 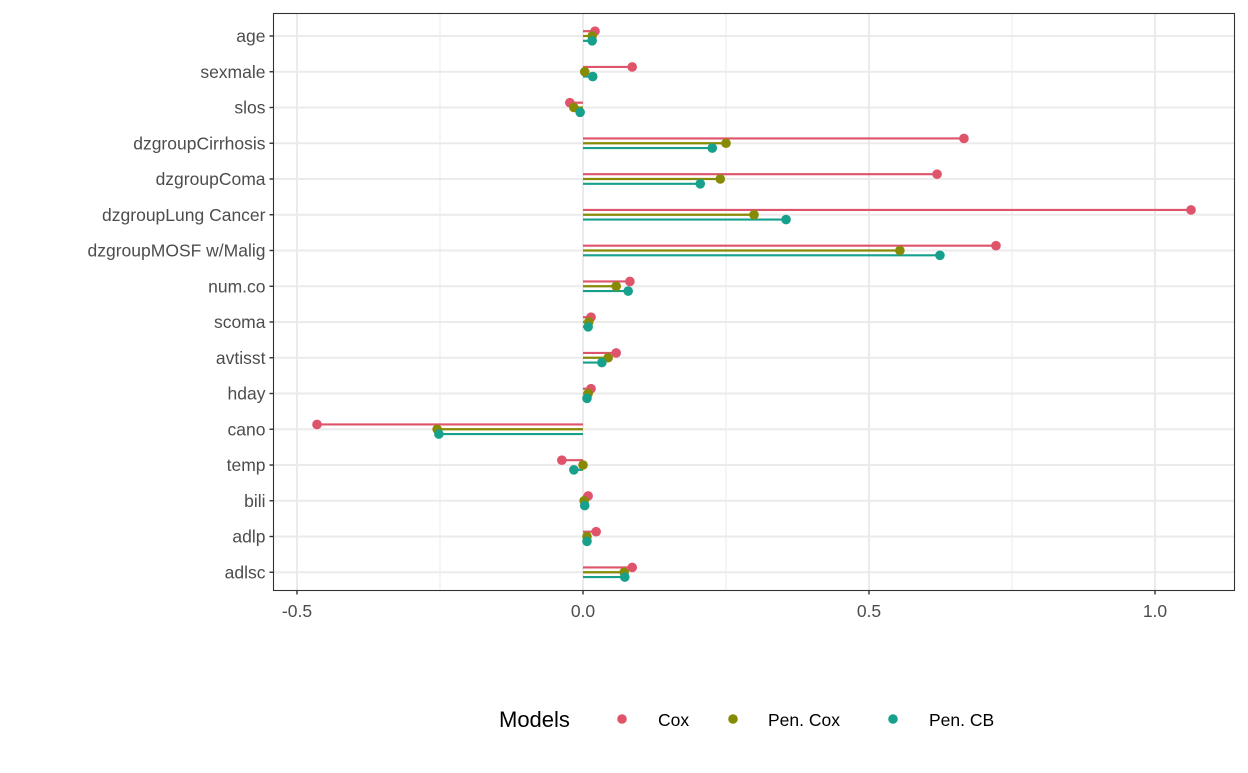 What do you see at coordinates (297, 611) in the screenshot?
I see `x-tick-label: -0.5` at bounding box center [297, 611].